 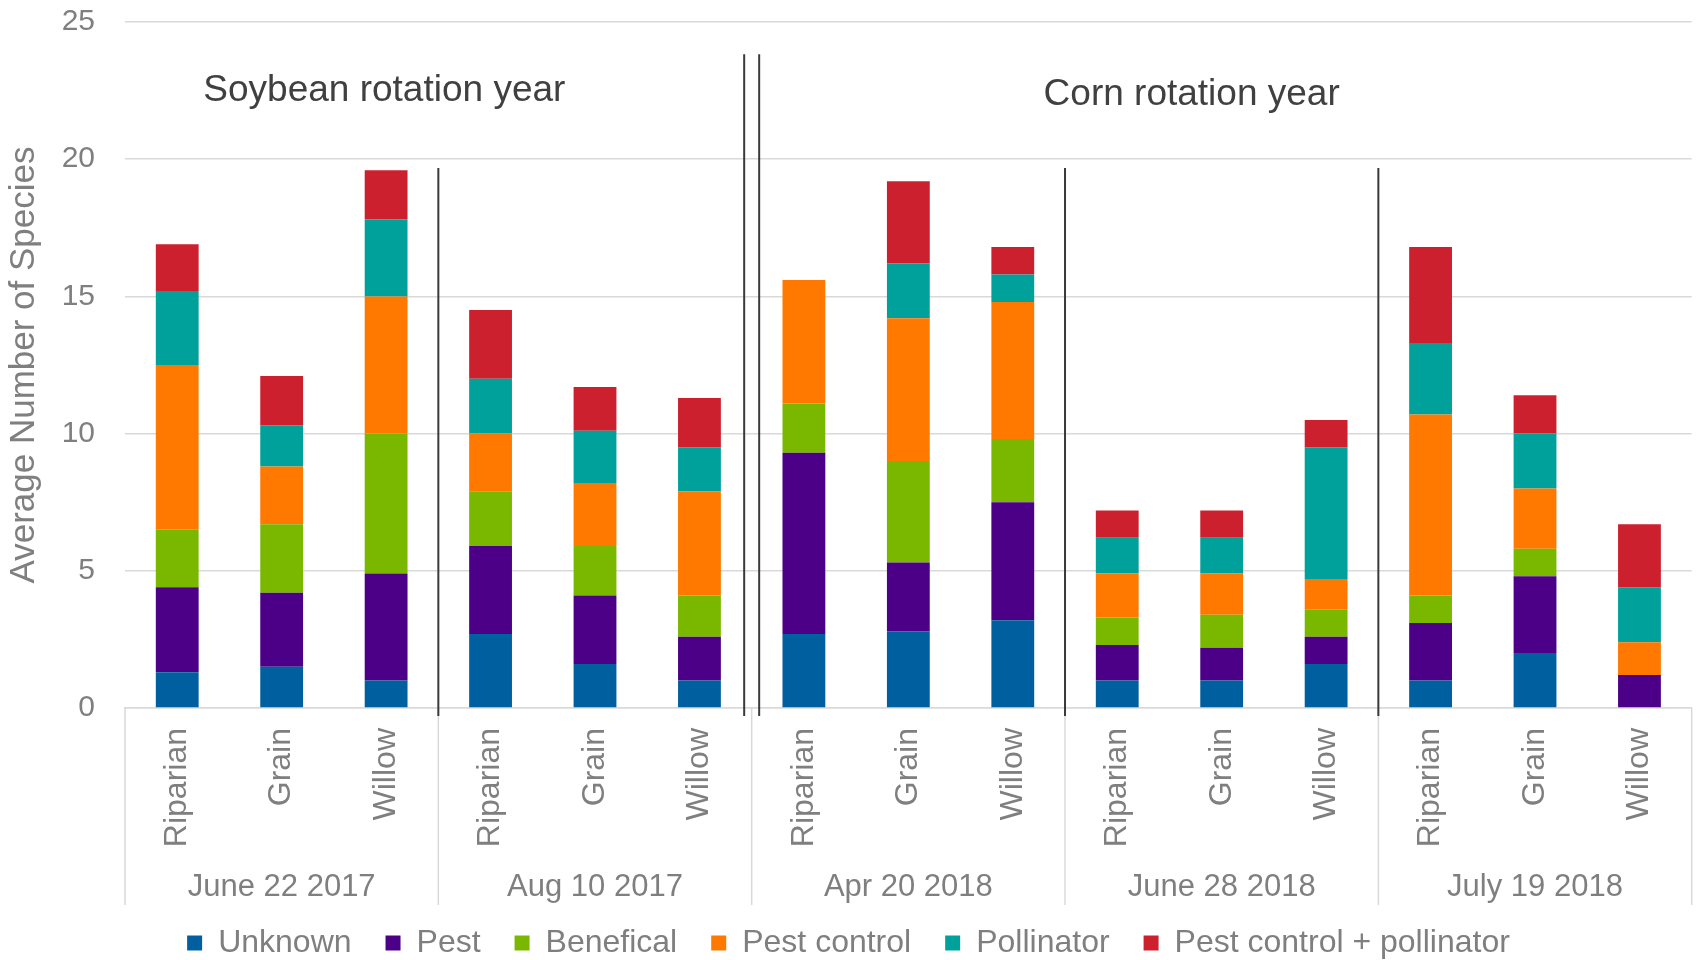 What do you see at coordinates (86, 569) in the screenshot?
I see `y-tick-label: 5` at bounding box center [86, 569].